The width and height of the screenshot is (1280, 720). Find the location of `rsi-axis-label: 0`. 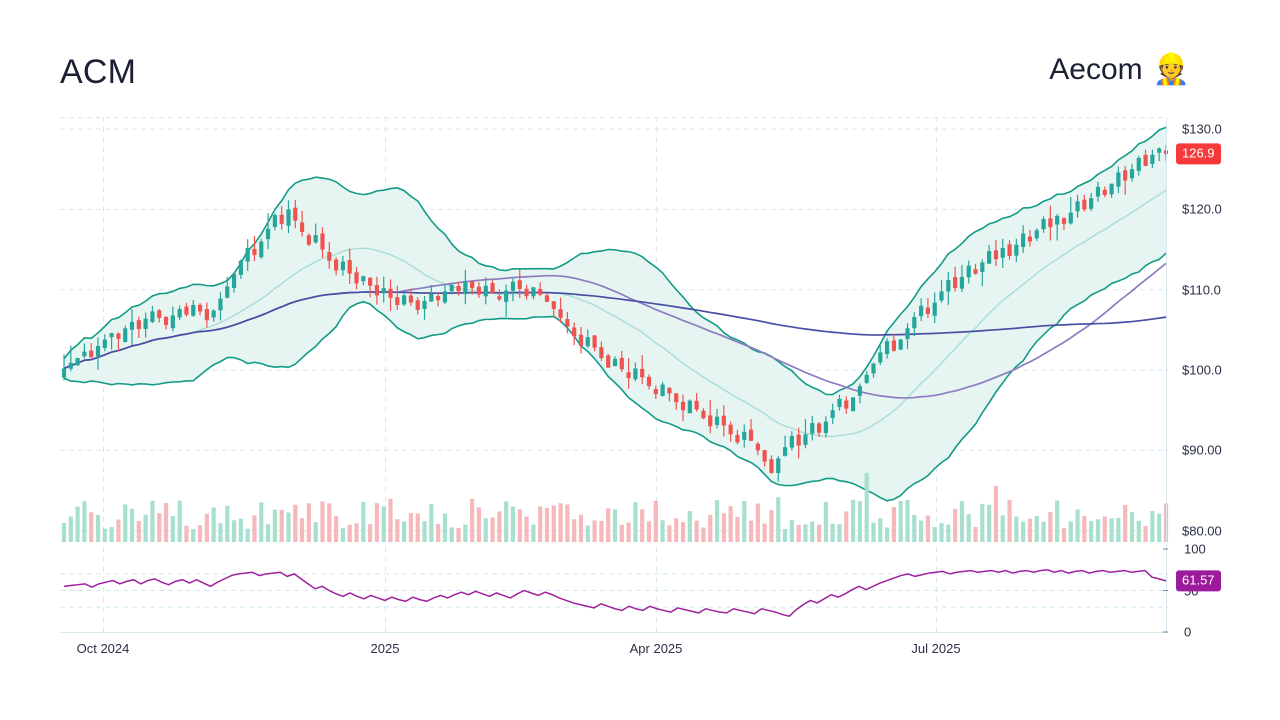

rsi-axis-label: 0 is located at coordinates (1188, 632).